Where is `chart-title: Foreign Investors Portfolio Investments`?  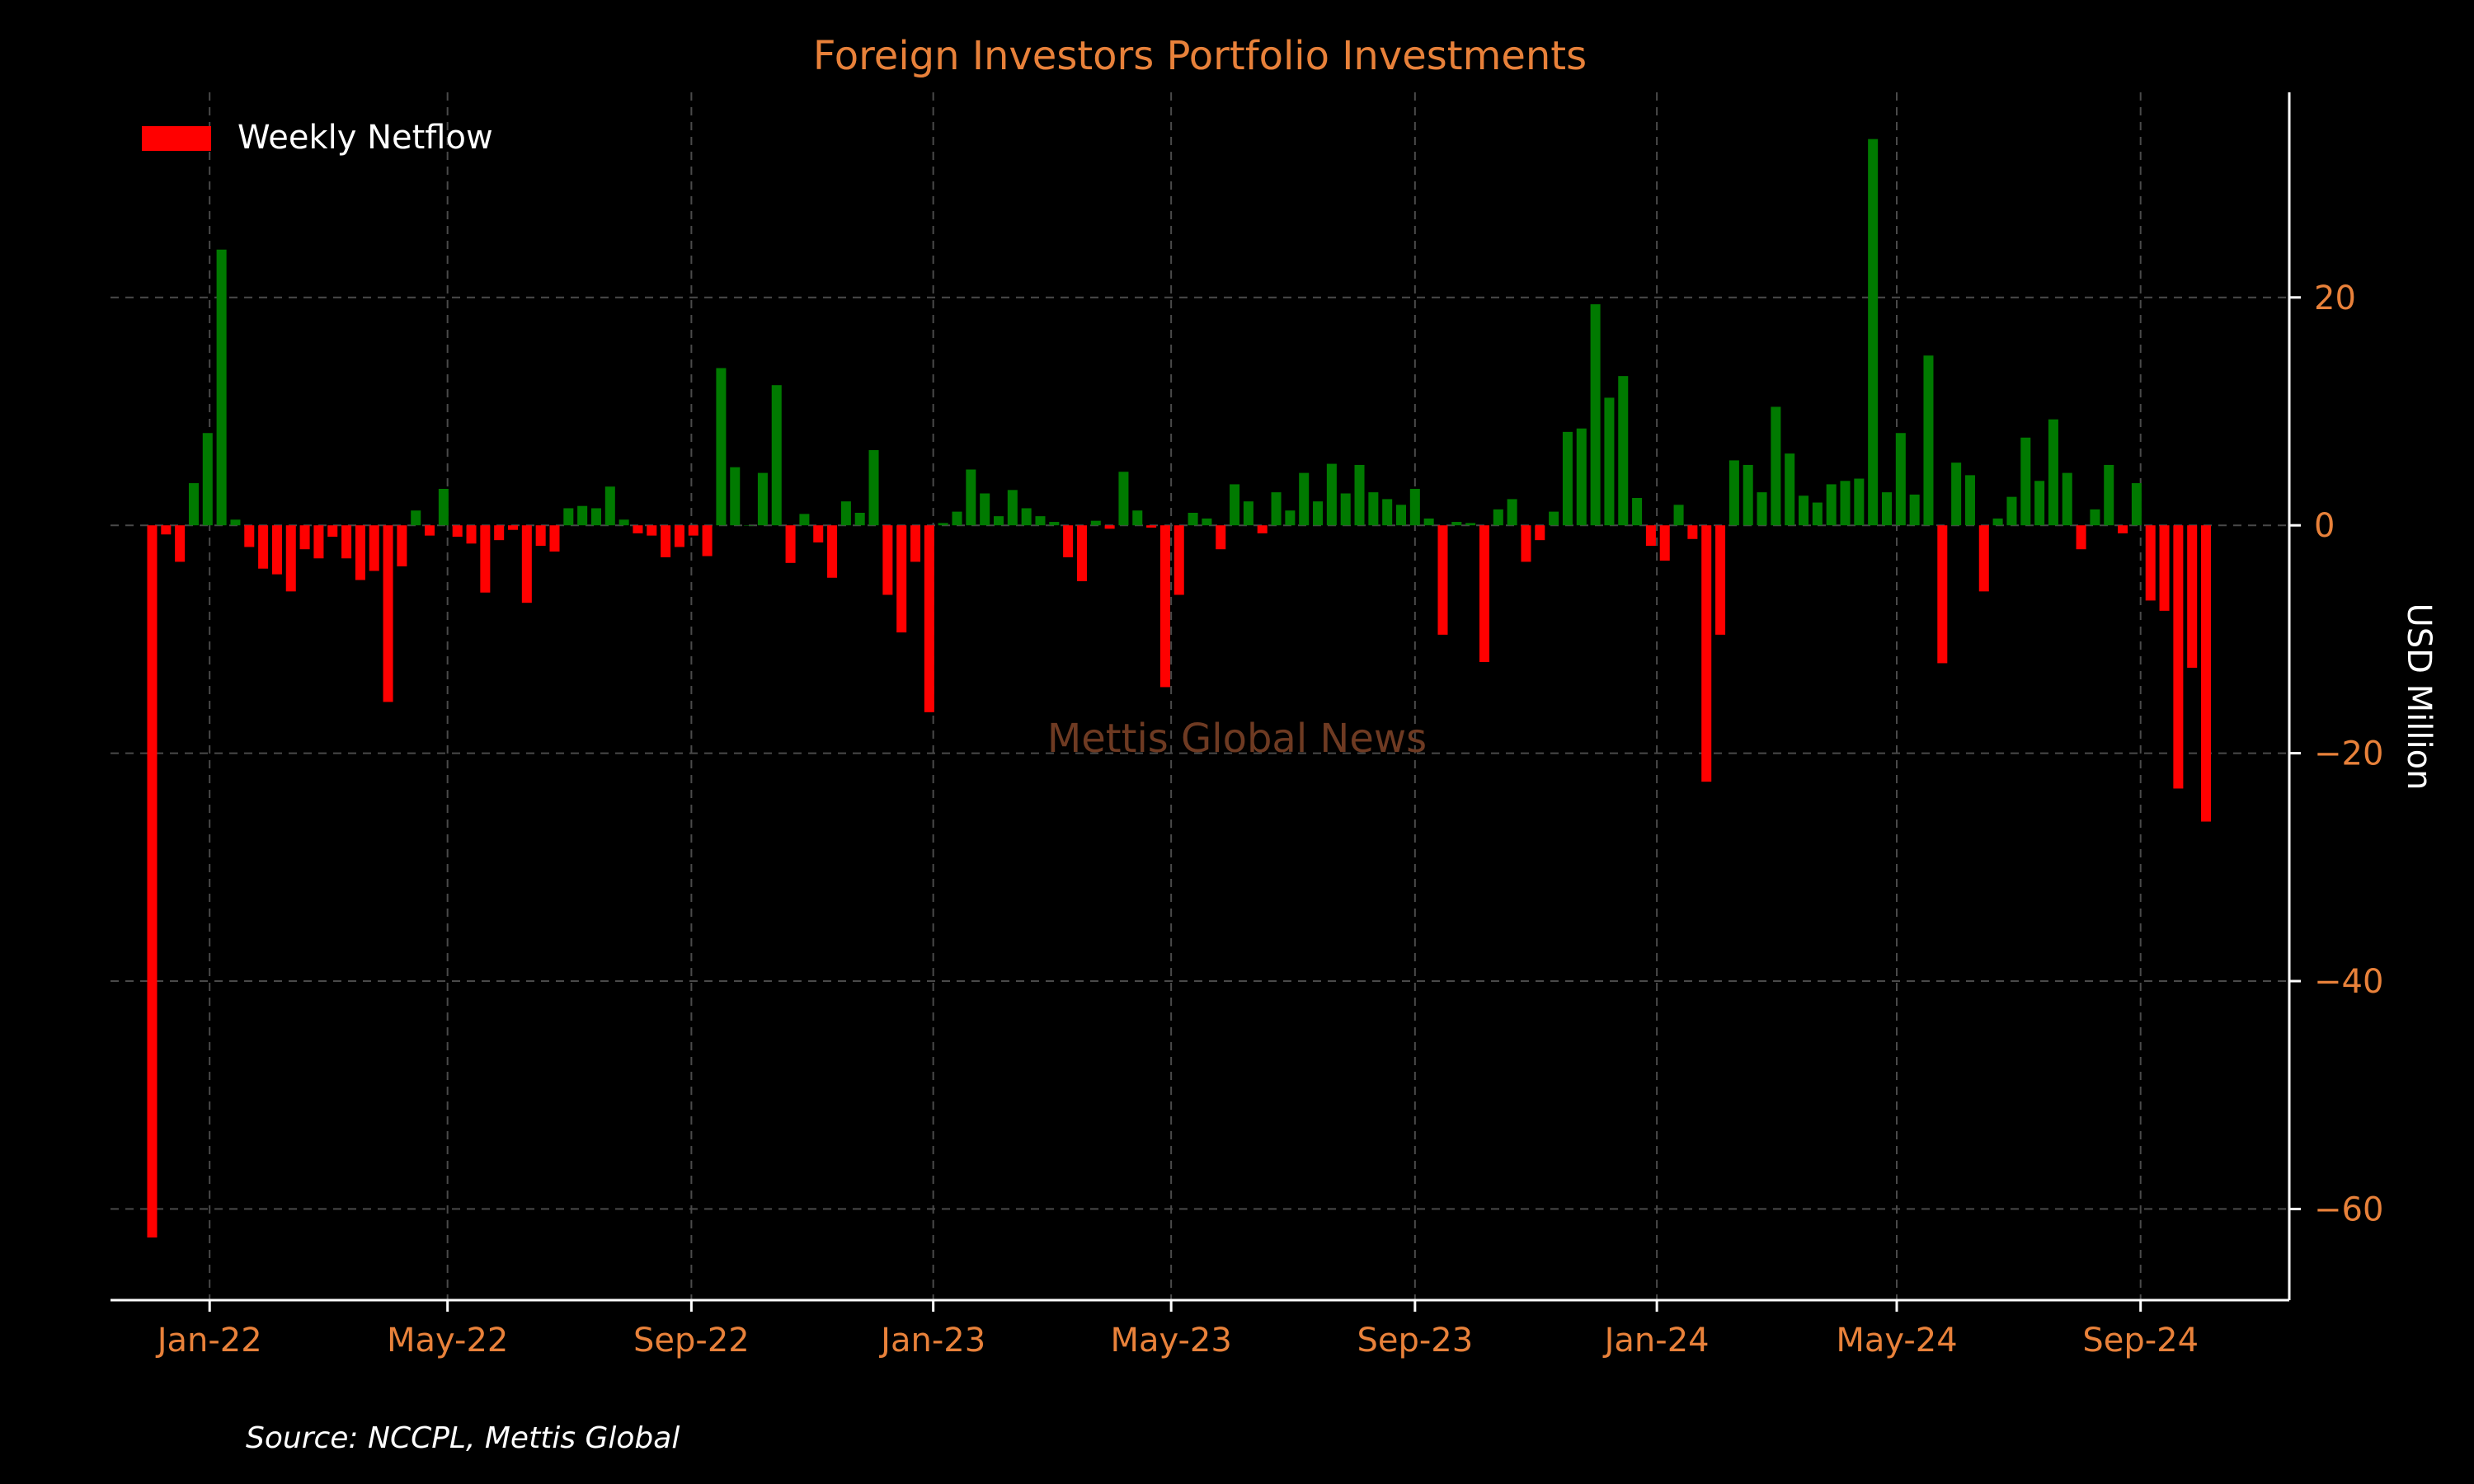 chart-title: Foreign Investors Portfolio Investments is located at coordinates (1200, 56).